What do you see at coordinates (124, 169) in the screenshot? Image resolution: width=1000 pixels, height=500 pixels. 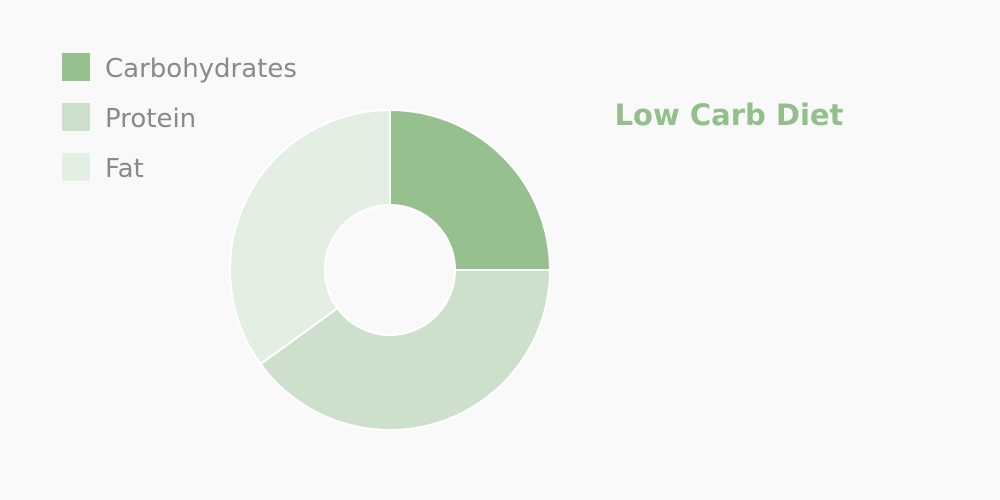 I see `legend-label-fat: Fat` at bounding box center [124, 169].